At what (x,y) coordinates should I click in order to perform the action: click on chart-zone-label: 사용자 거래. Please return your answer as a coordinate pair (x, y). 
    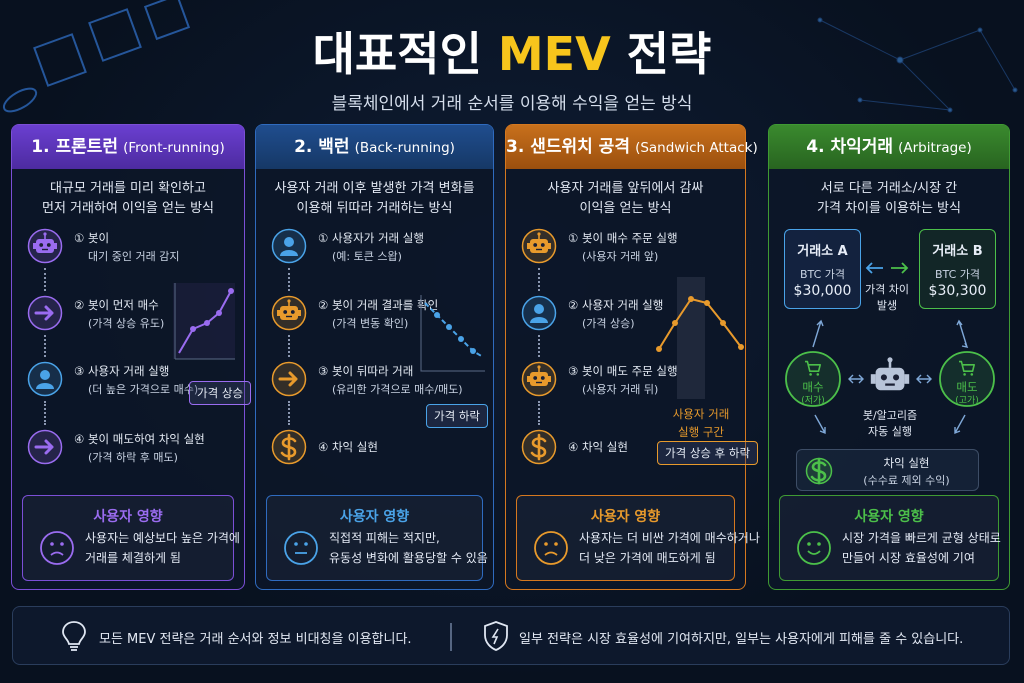
    Looking at the image, I should click on (701, 414).